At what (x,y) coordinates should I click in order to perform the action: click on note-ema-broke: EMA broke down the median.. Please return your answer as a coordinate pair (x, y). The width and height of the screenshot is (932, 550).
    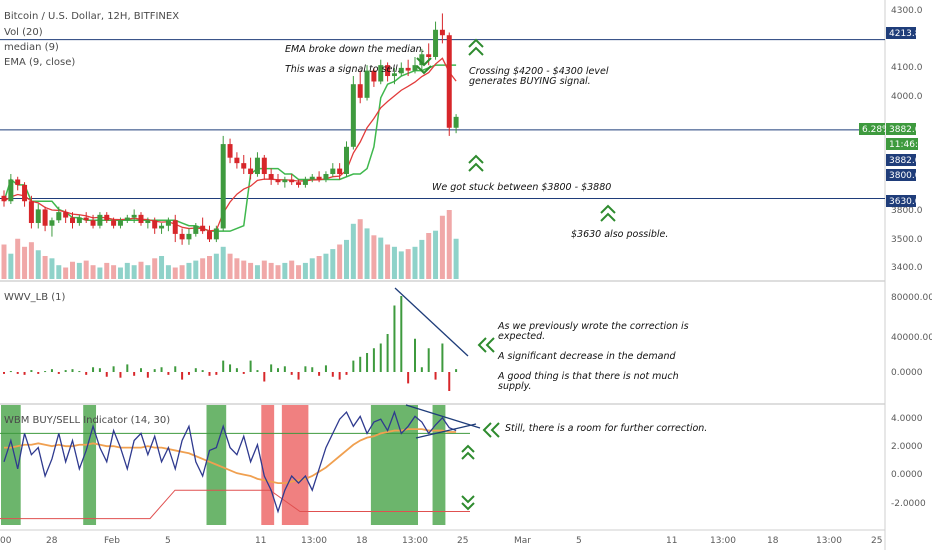
    Looking at the image, I should click on (355, 49).